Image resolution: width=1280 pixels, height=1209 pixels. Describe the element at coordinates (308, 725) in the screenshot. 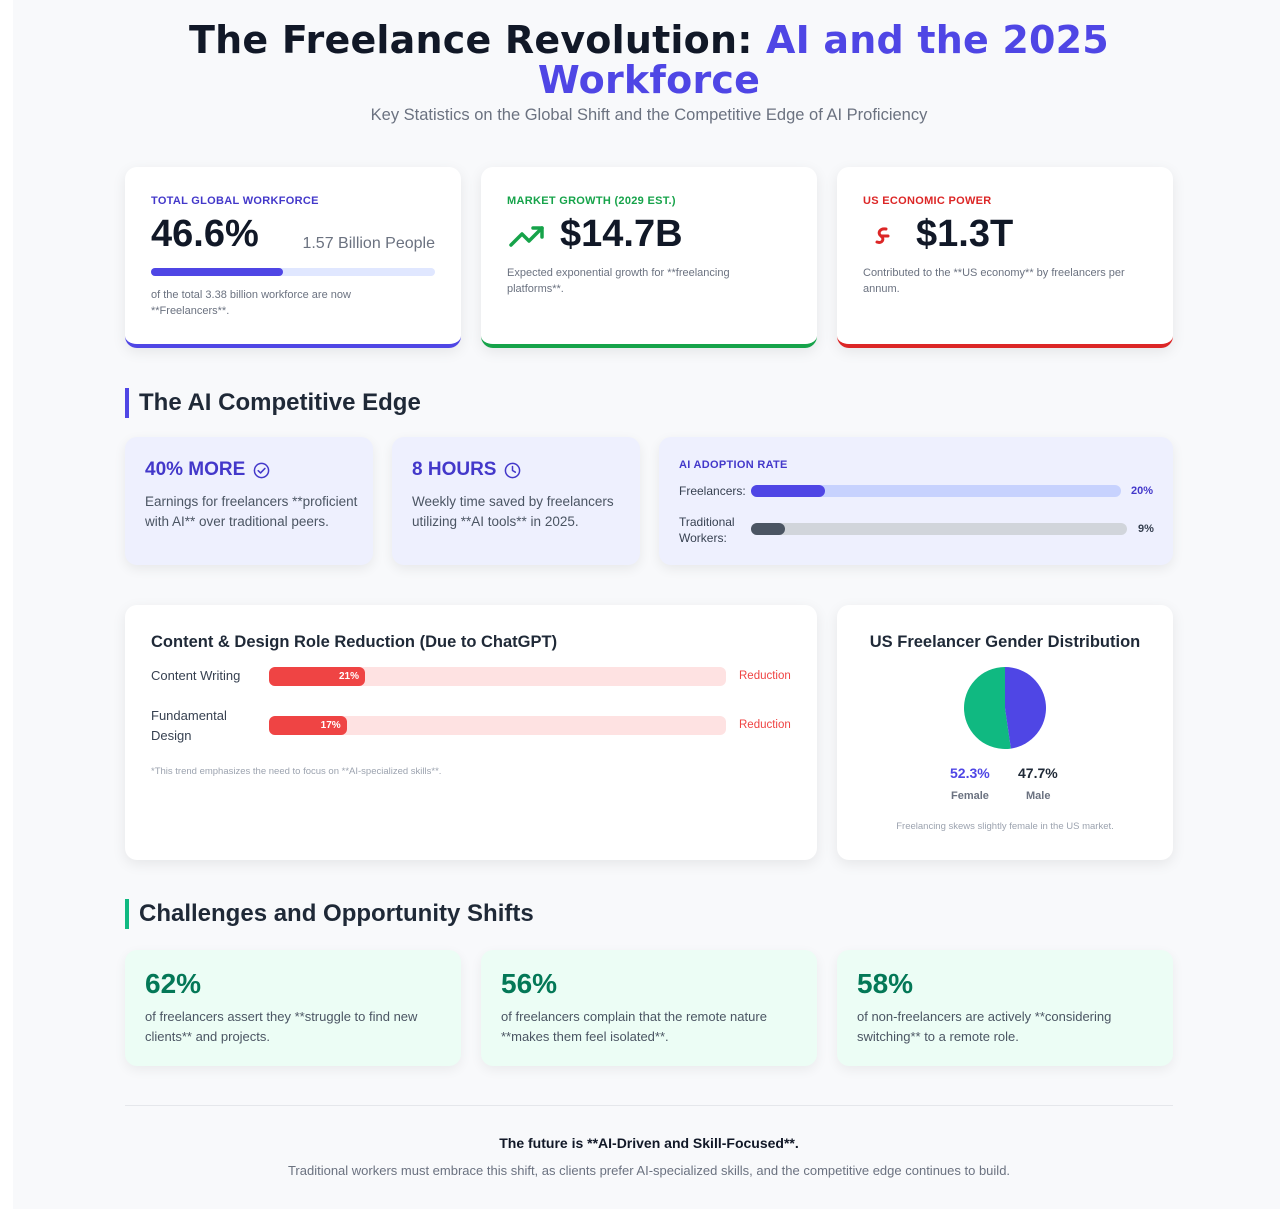

I see `reduction-fill-design: 17%` at that location.